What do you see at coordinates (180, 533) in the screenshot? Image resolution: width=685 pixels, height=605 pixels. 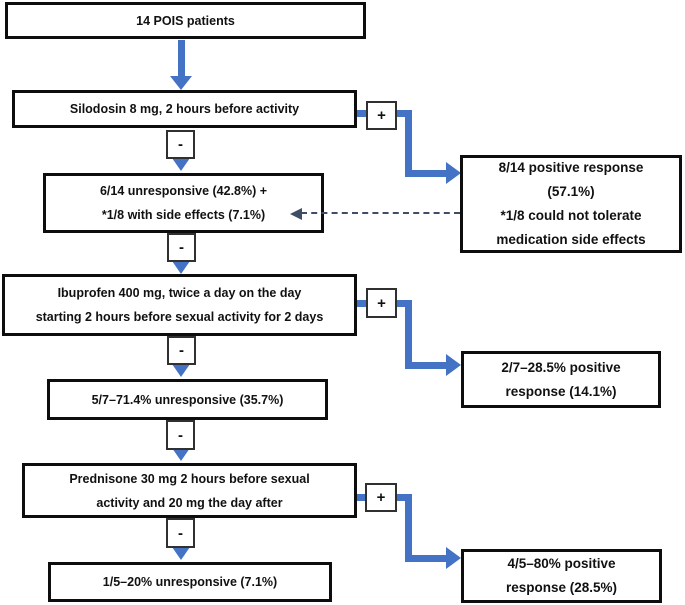 I see `minus-label-prednisone: -` at bounding box center [180, 533].